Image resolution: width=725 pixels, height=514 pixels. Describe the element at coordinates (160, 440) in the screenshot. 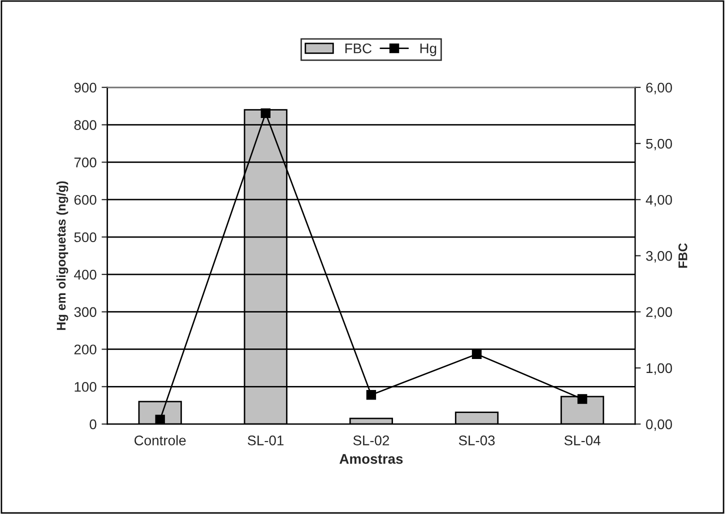

I see `x-tick-label: Controle` at that location.